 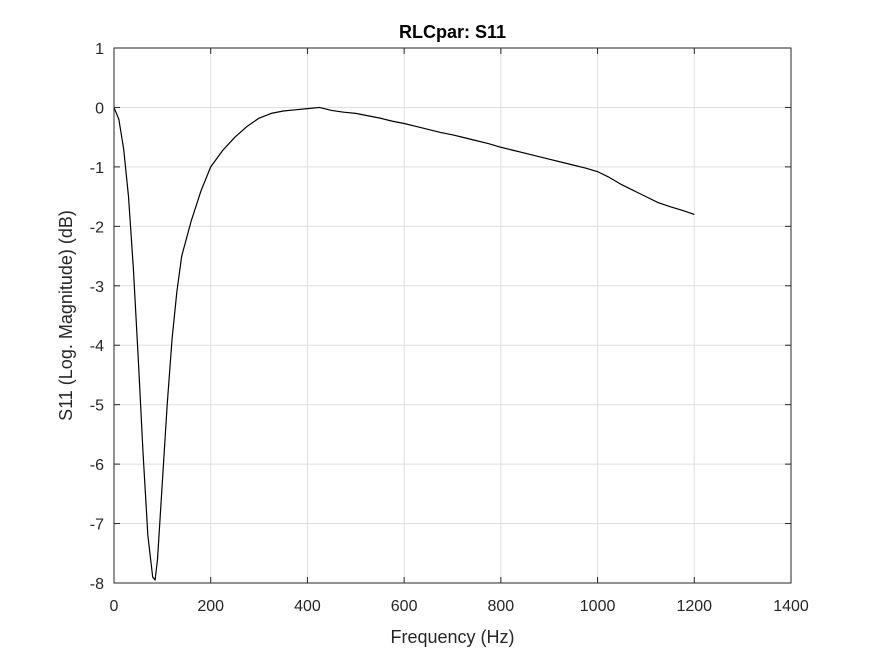 What do you see at coordinates (694, 606) in the screenshot?
I see `x-tick-label: 1200` at bounding box center [694, 606].